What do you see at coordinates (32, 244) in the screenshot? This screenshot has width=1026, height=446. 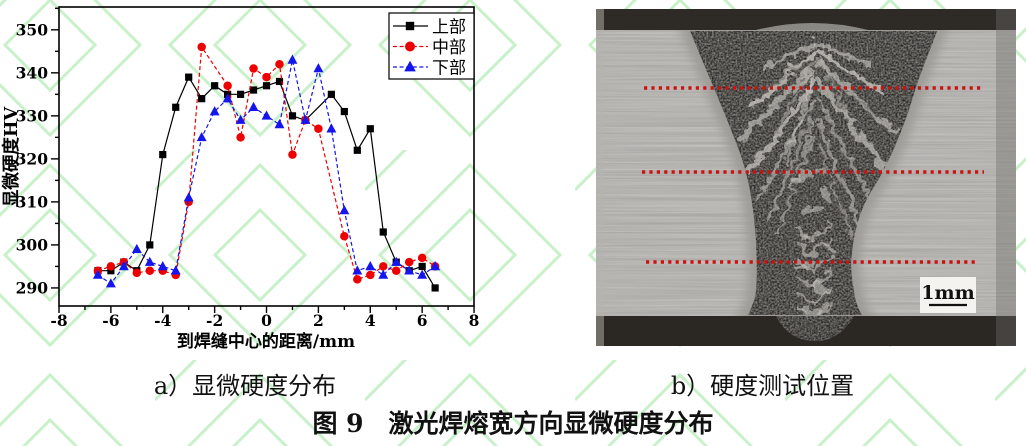 I see `svg-text: 300` at bounding box center [32, 244].